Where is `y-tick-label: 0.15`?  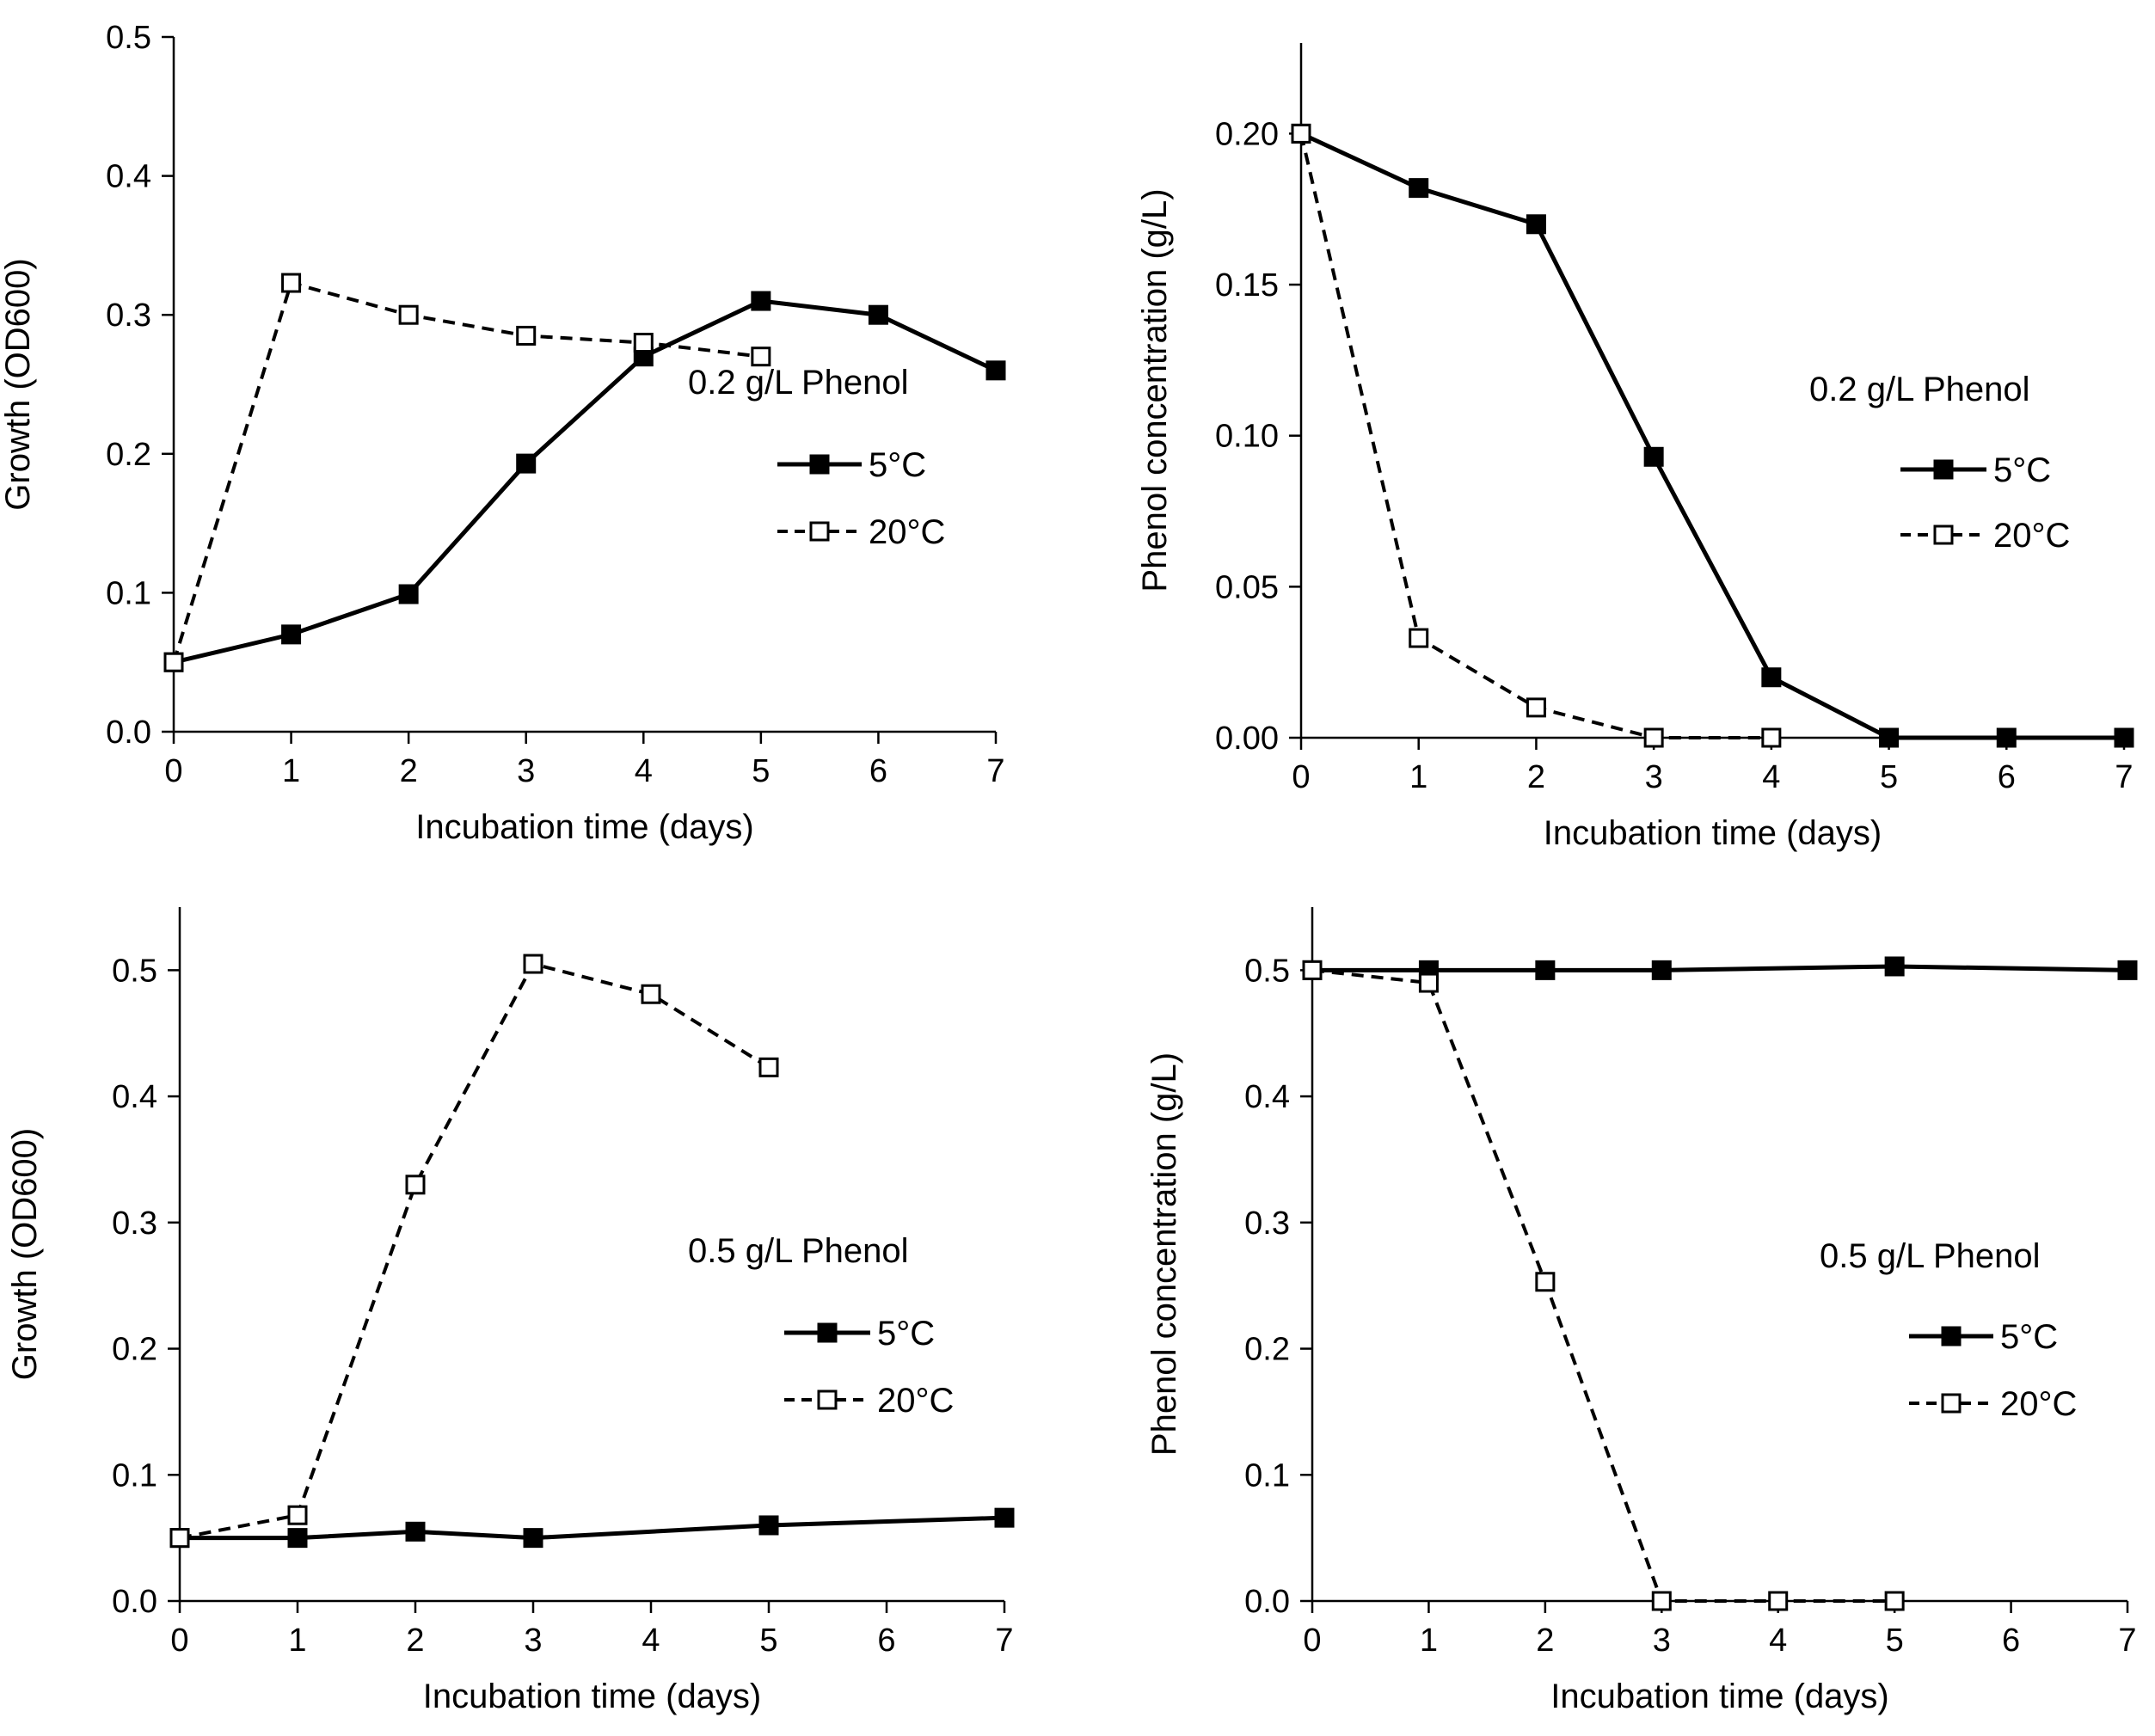 y-tick-label: 0.15 is located at coordinates (1247, 285).